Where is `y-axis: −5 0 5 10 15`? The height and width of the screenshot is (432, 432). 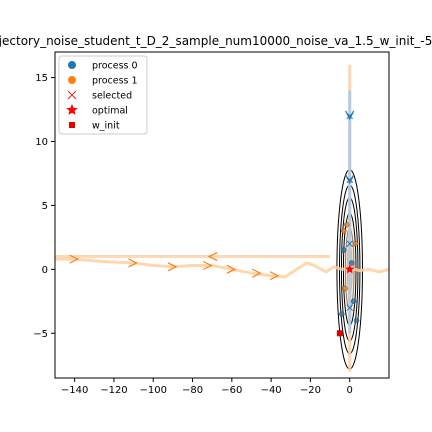 y-axis: −5 0 5 10 15 is located at coordinates (44, 206).